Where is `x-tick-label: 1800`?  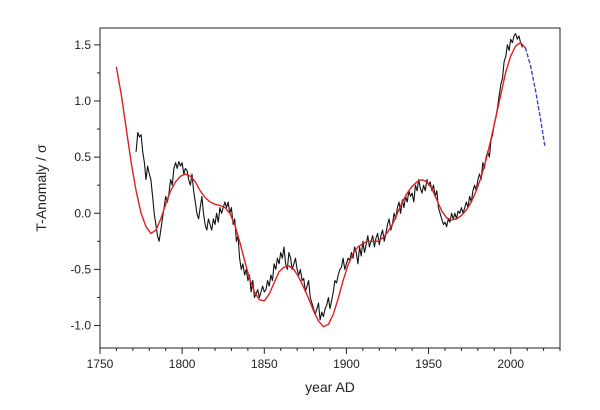 x-tick-label: 1800 is located at coordinates (182, 364).